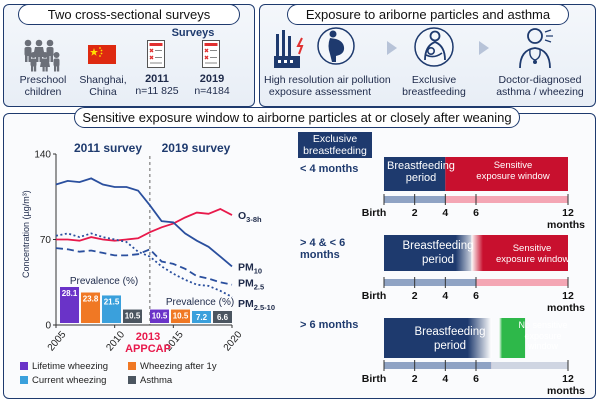  What do you see at coordinates (148, 337) in the screenshot?
I see `policy-year-label: 2013` at bounding box center [148, 337].